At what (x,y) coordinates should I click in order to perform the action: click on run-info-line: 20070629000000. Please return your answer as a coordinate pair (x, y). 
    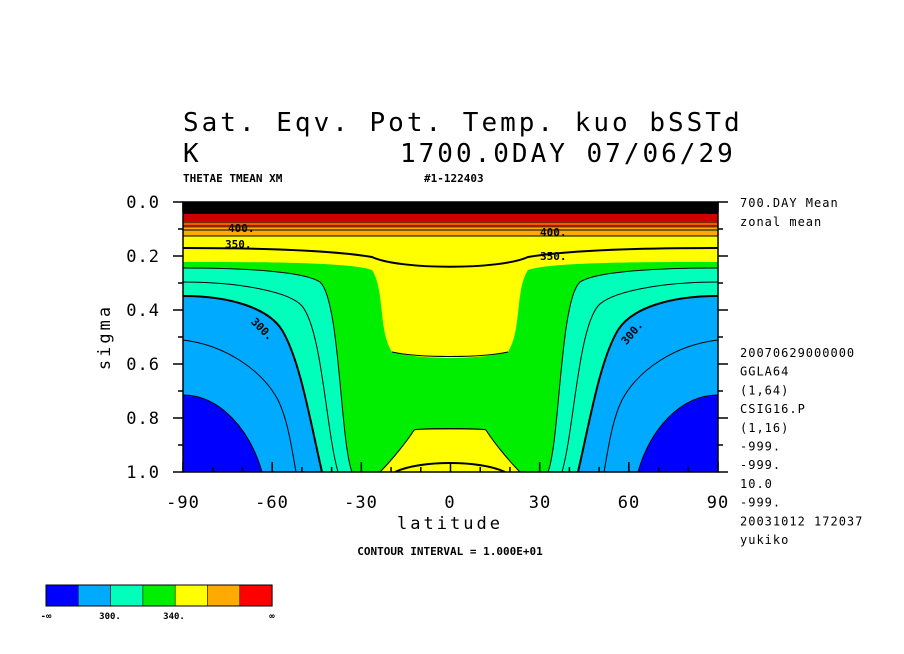
    Looking at the image, I should click on (797, 353).